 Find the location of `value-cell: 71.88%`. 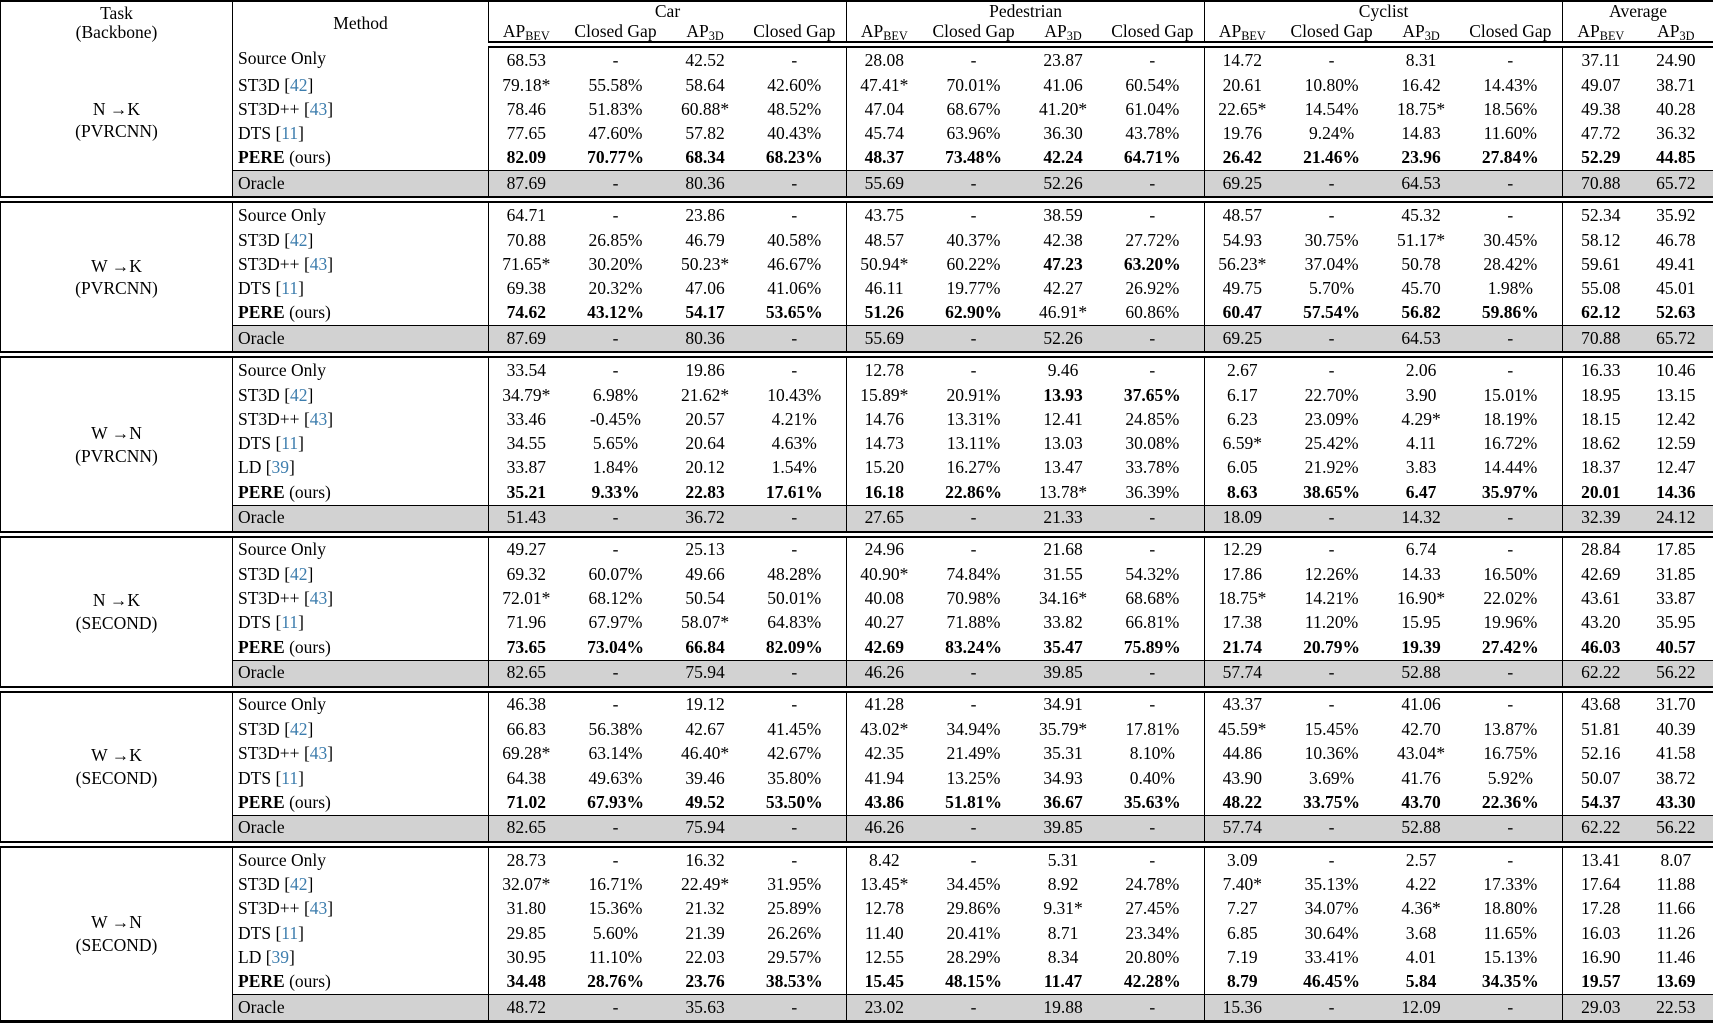

value-cell: 71.88% is located at coordinates (973, 622).